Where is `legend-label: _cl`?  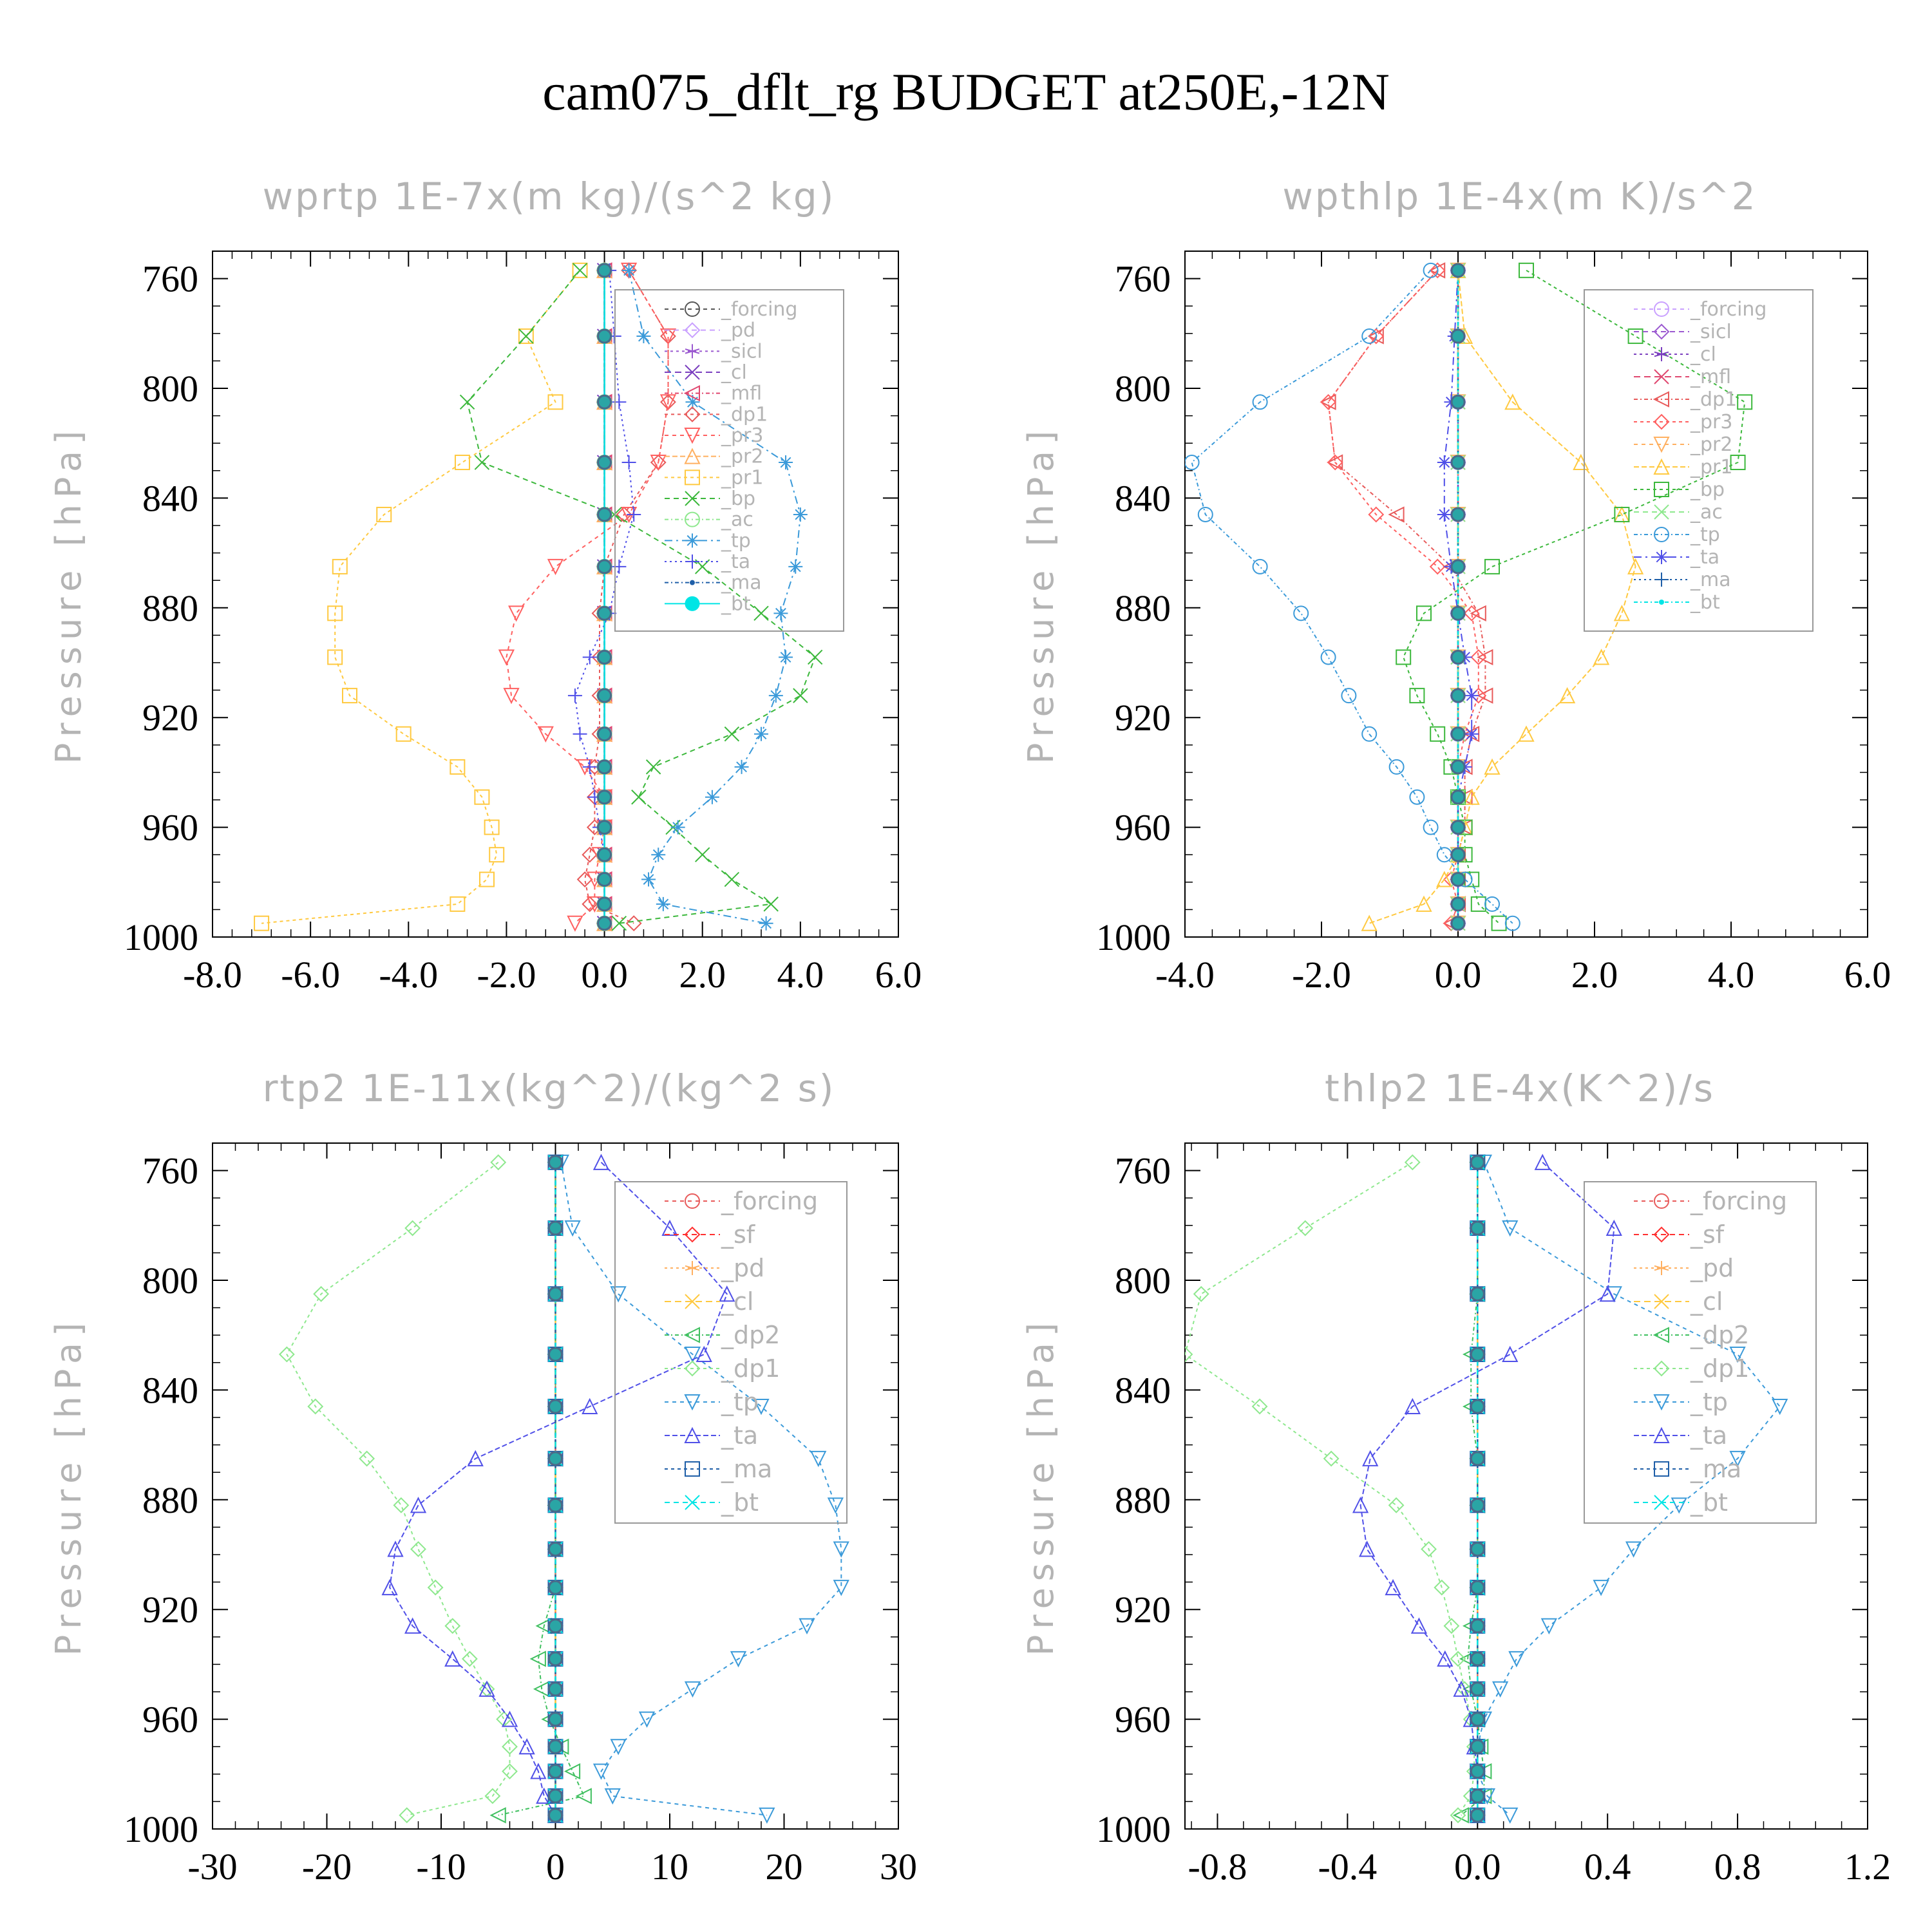
legend-label: _cl is located at coordinates (734, 372).